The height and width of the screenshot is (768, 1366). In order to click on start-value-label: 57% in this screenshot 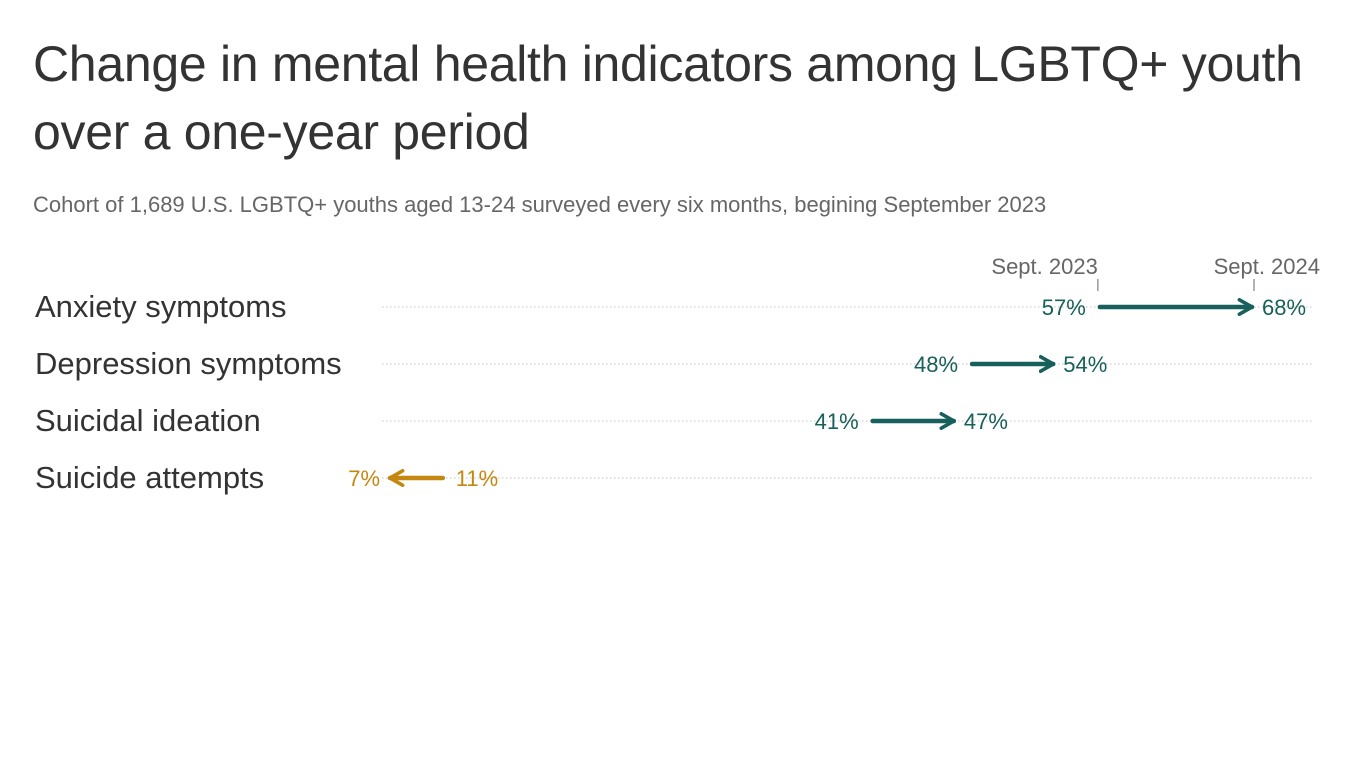, I will do `click(1064, 307)`.